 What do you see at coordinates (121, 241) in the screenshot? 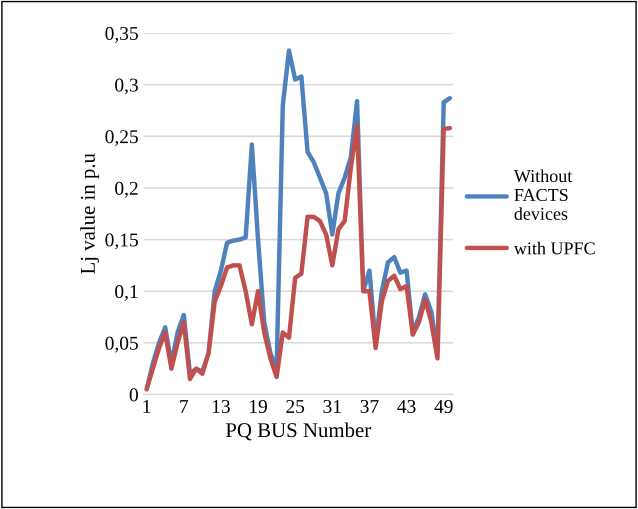
I see `y-tick-label: 0,15` at bounding box center [121, 241].